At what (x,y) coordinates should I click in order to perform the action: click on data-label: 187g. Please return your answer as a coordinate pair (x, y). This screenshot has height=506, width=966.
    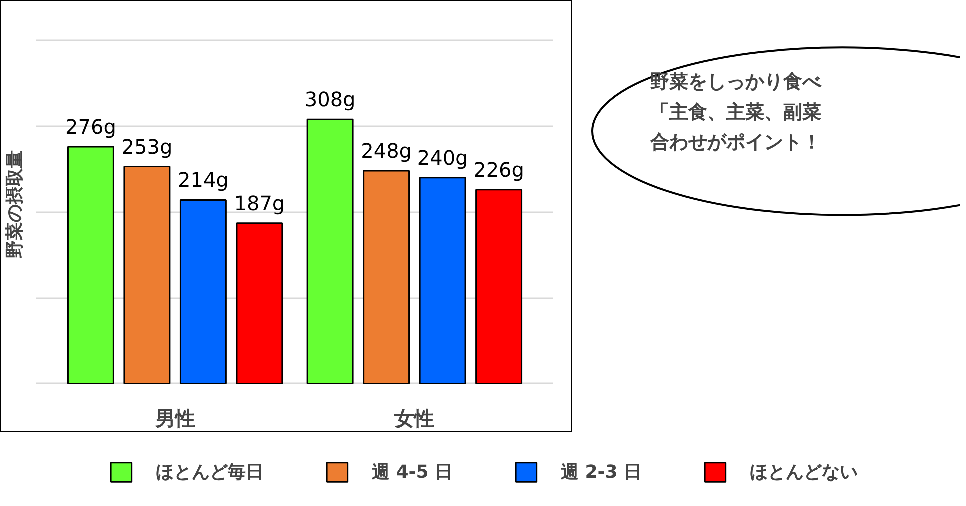
    Looking at the image, I should click on (260, 203).